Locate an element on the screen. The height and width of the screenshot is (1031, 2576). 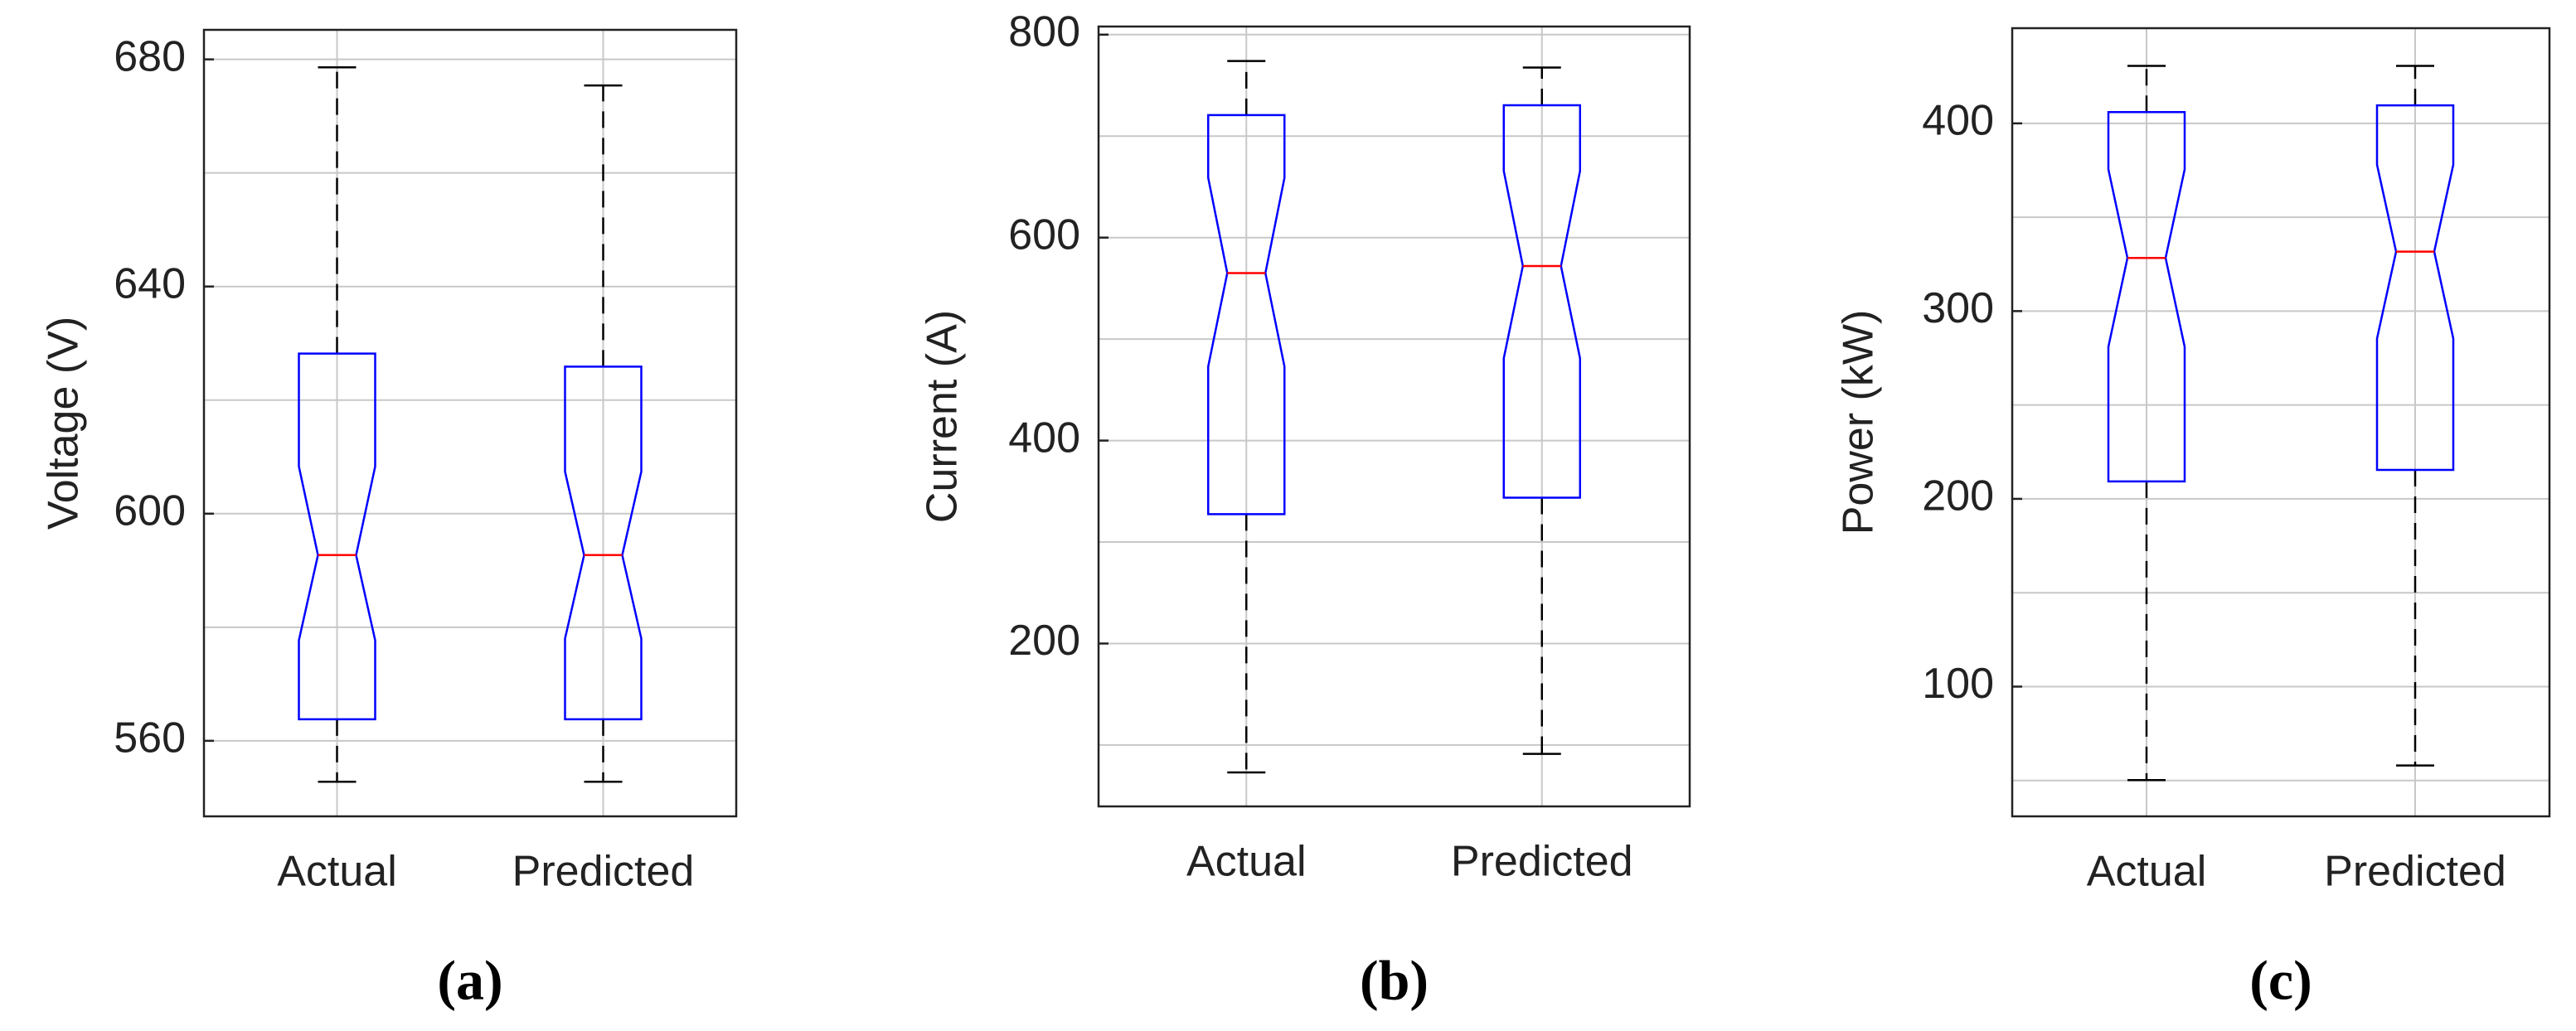
caption: (c) is located at coordinates (2280, 980).